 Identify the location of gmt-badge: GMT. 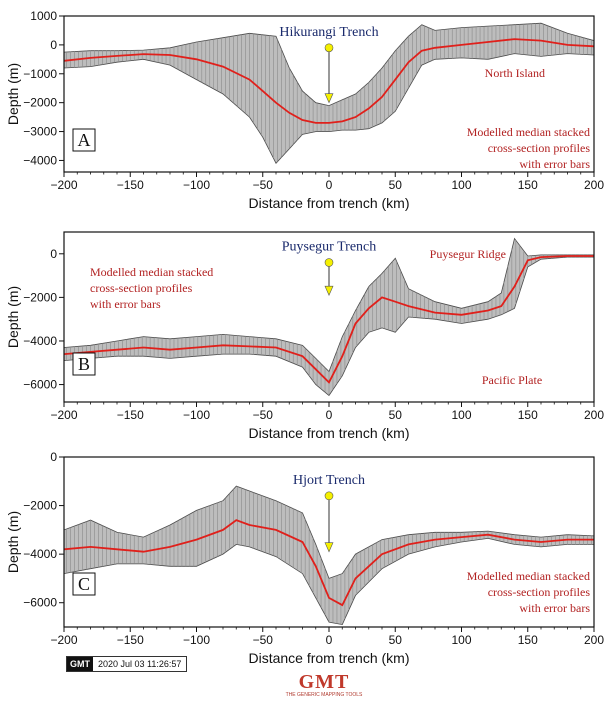
(80, 664).